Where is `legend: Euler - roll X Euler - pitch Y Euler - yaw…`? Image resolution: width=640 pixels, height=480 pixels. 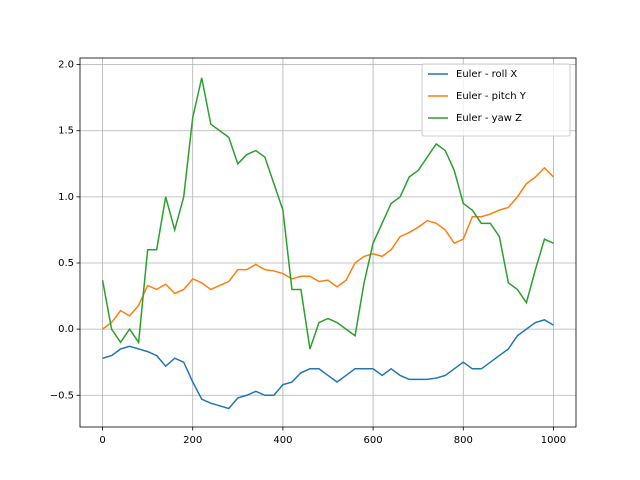 legend: Euler - roll X Euler - pitch Y Euler - yaw… is located at coordinates (496, 100).